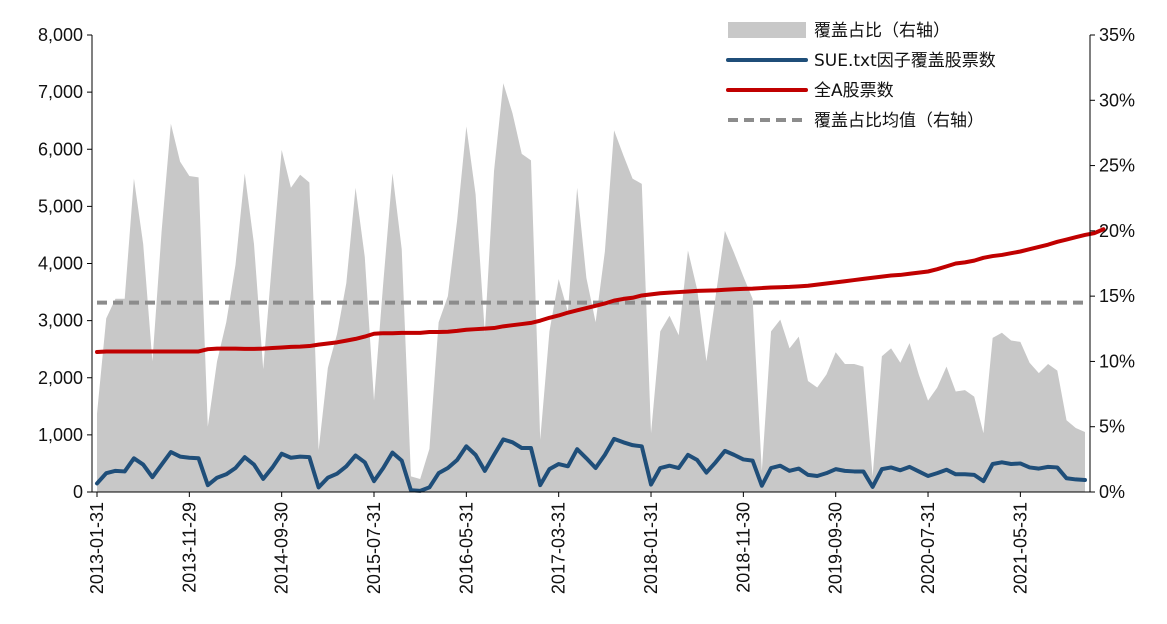 This screenshot has height=624, width=1167. I want to click on left-tick-label: 7,000, so click(60, 92).